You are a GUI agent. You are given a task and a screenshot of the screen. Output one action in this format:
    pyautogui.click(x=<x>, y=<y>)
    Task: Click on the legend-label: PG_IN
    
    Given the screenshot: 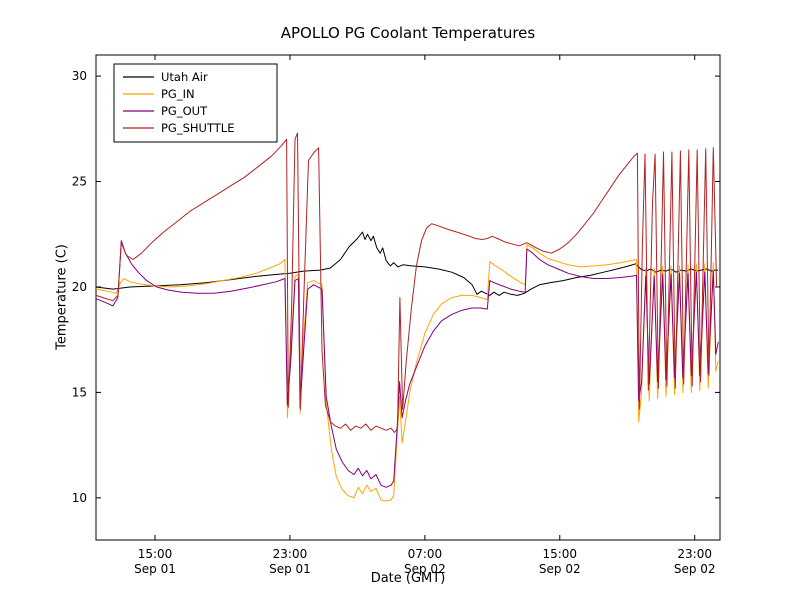 What is the action you would take?
    pyautogui.click(x=178, y=94)
    